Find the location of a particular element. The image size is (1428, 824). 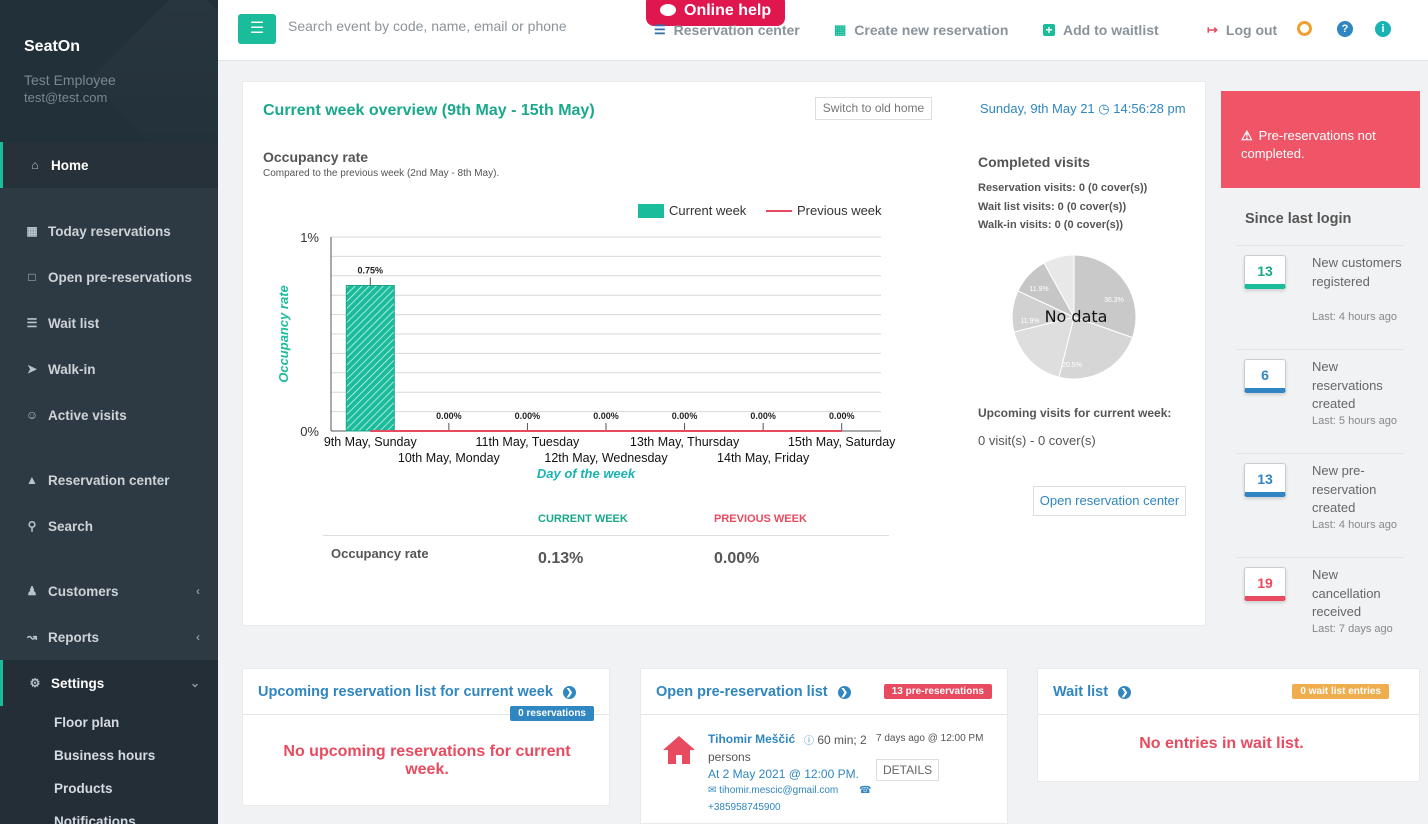

sidebar-item-home: ⌂ Home is located at coordinates (109, 165).